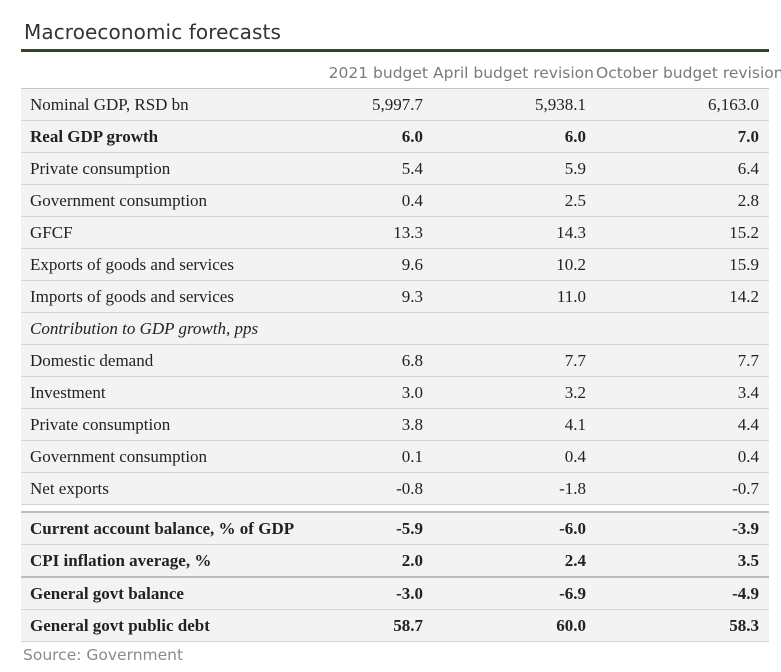 This screenshot has height=672, width=781. Describe the element at coordinates (682, 488) in the screenshot. I see `row-value: -0.7` at that location.